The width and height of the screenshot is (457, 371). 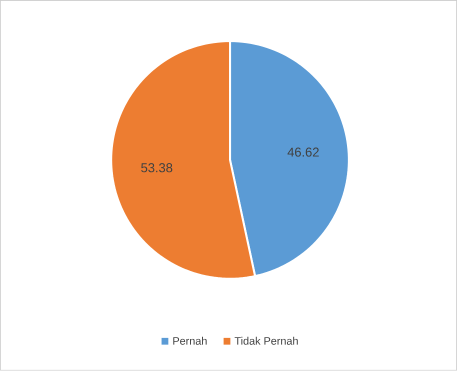 I want to click on legend-label: Pernah, so click(x=190, y=340).